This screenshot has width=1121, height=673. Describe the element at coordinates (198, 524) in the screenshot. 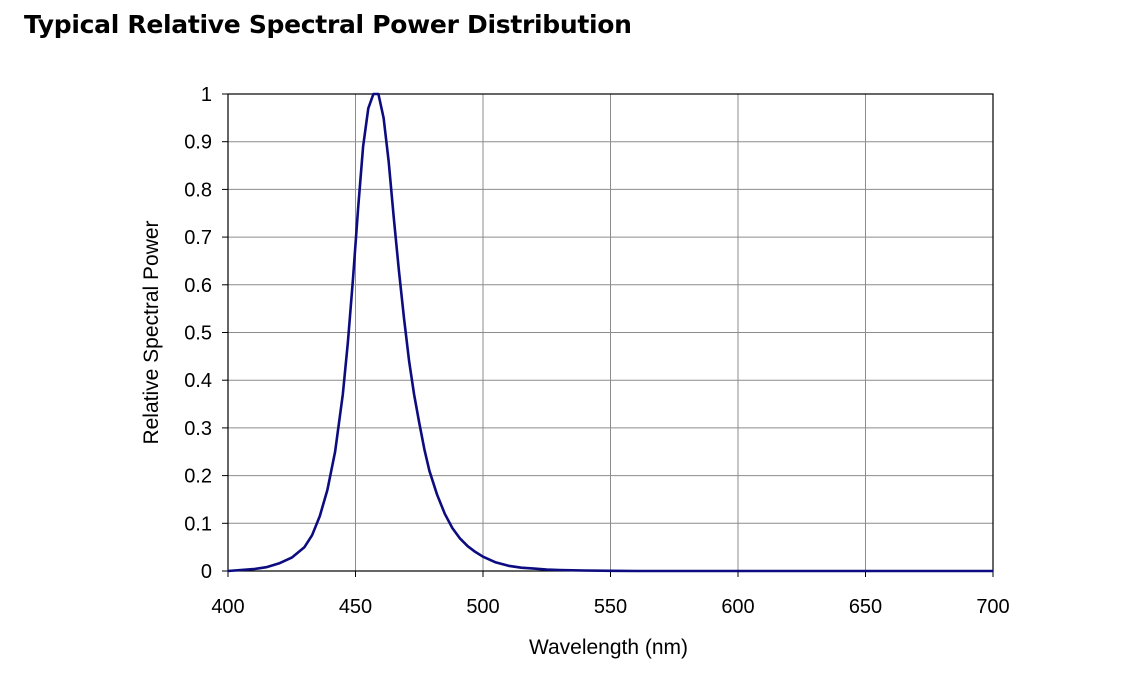

I see `y-tick-label: 0.1` at that location.